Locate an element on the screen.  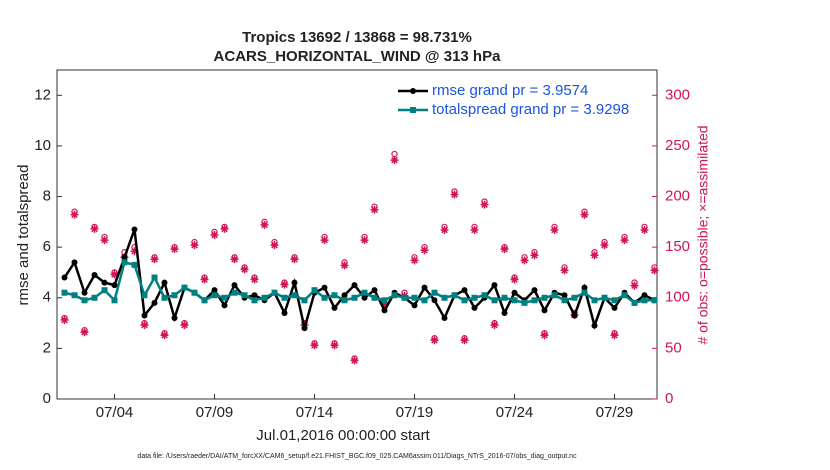
y-tick-label: 4 is located at coordinates (47, 297).